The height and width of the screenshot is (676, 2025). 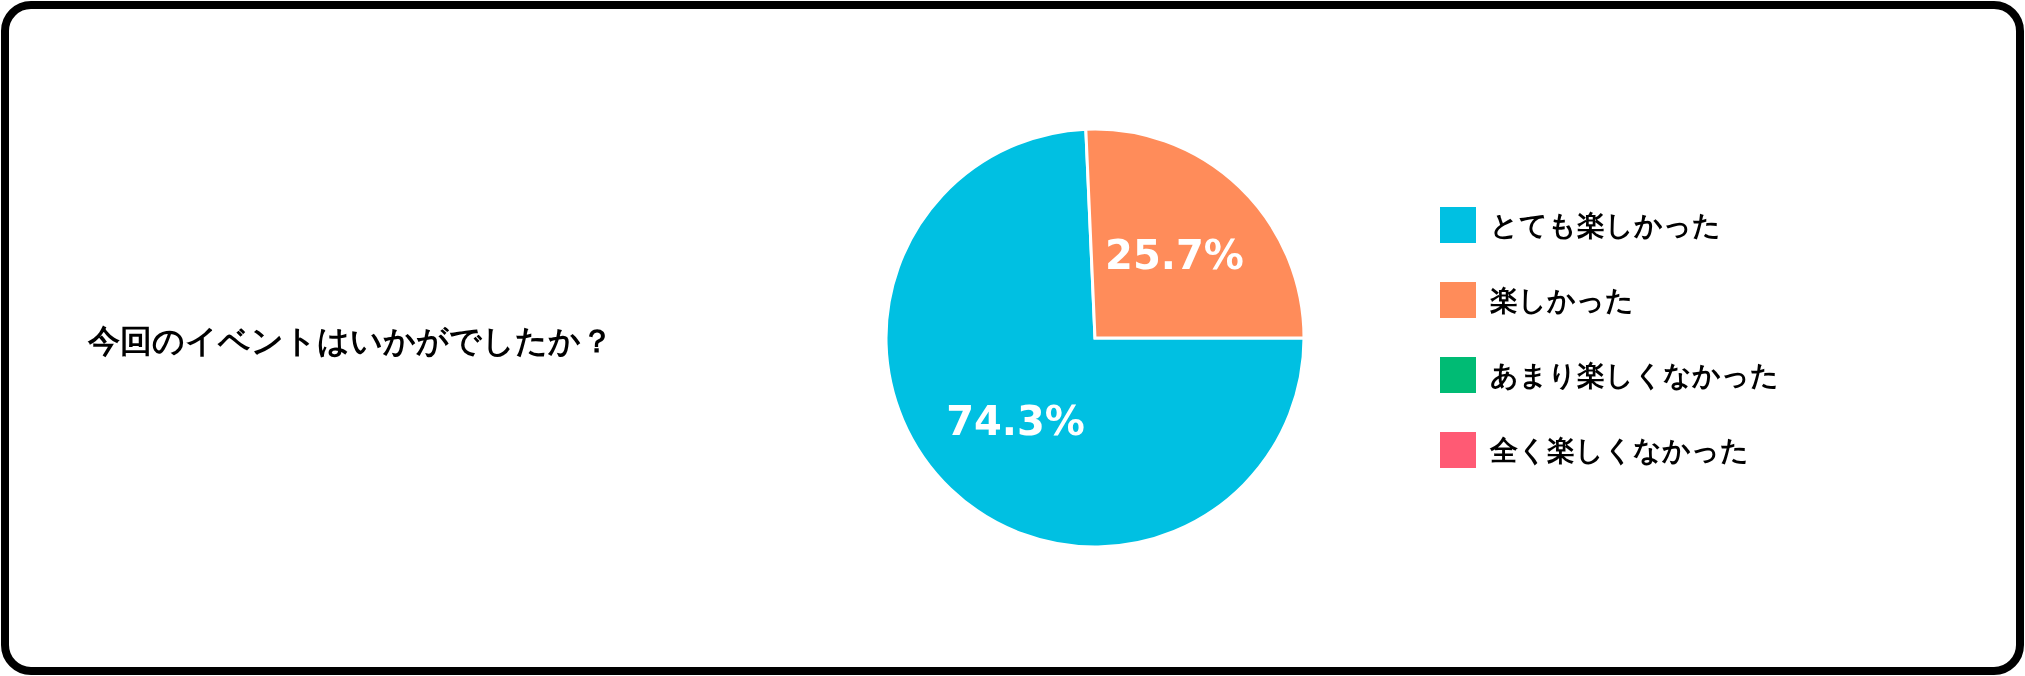 I want to click on legend-label: 楽しかった, so click(x=1561, y=300).